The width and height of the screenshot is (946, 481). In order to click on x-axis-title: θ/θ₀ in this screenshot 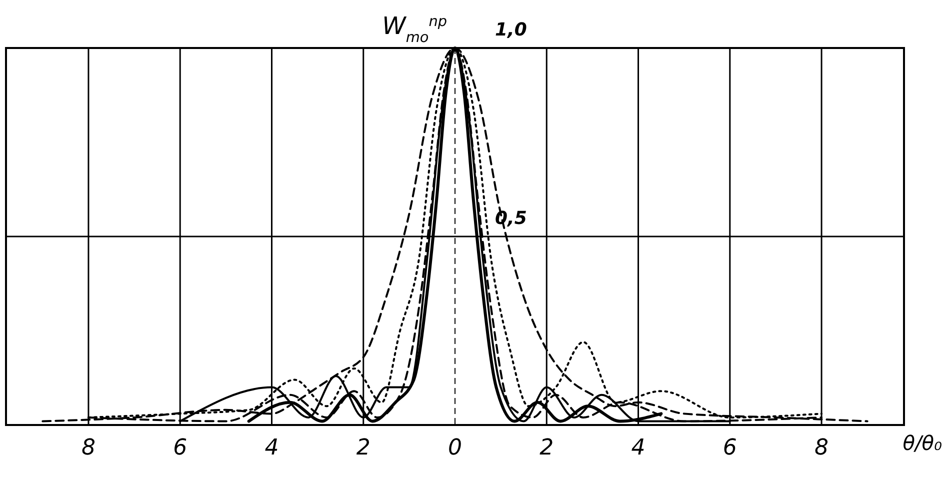, I will do `click(922, 443)`.